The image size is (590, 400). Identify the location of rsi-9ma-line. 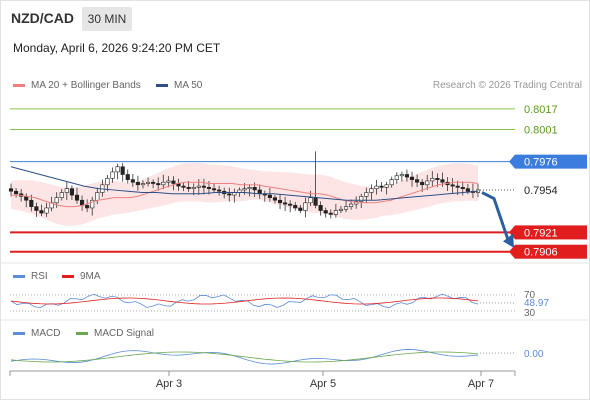
(244, 301).